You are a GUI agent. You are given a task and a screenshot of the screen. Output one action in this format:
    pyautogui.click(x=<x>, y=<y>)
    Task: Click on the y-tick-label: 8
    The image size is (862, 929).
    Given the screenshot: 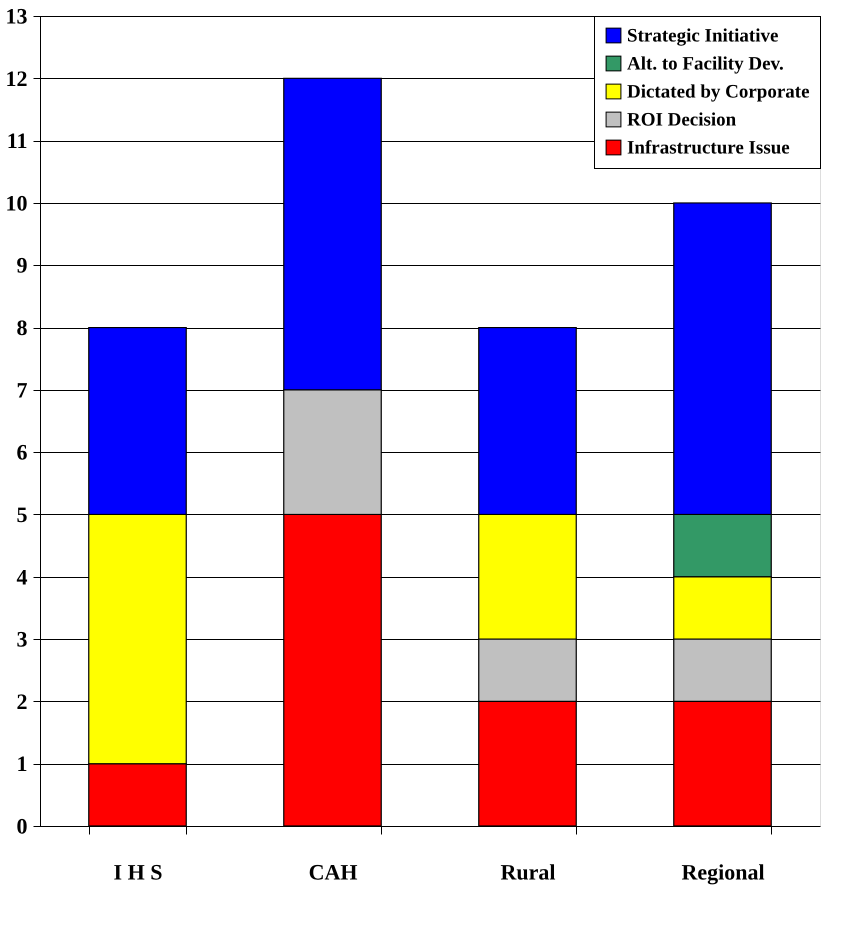 What is the action you would take?
    pyautogui.click(x=22, y=327)
    